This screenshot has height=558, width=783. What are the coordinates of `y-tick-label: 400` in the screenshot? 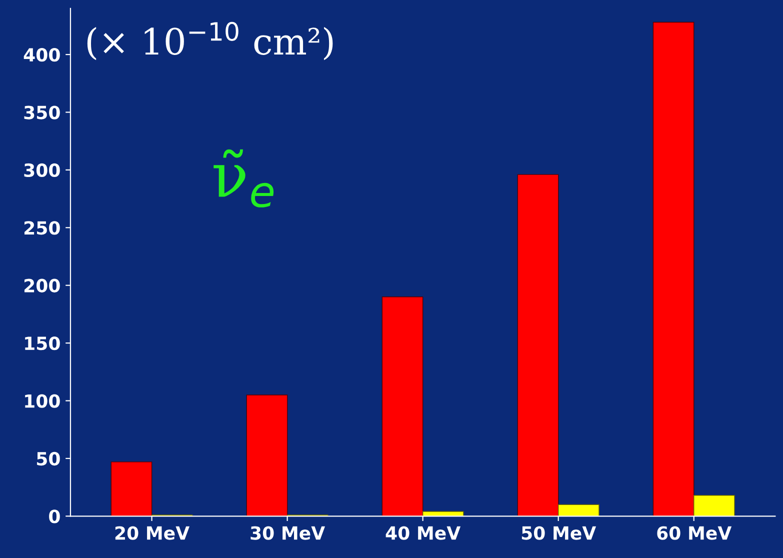 It's located at (42, 55).